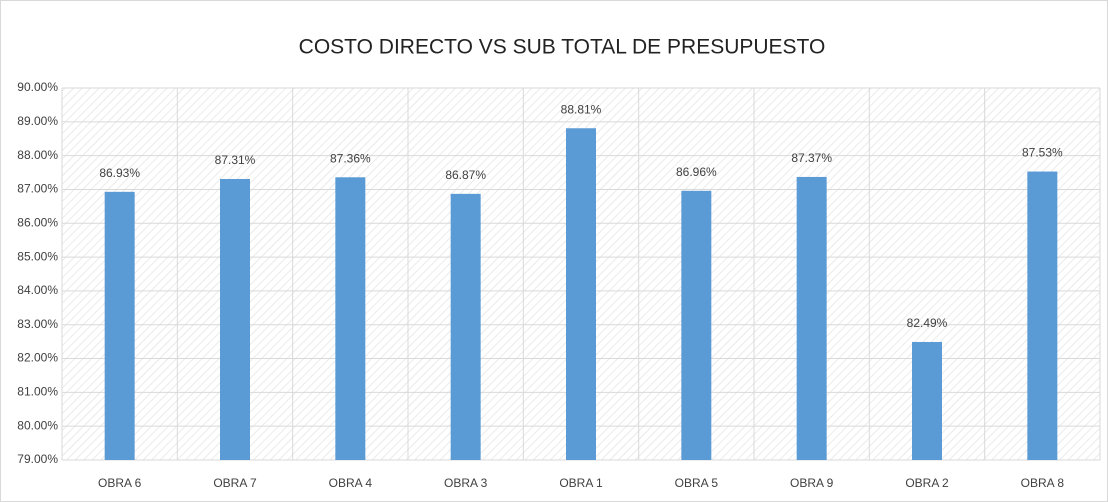 This screenshot has height=502, width=1108. I want to click on data-label: 87.53%, so click(1042, 153).